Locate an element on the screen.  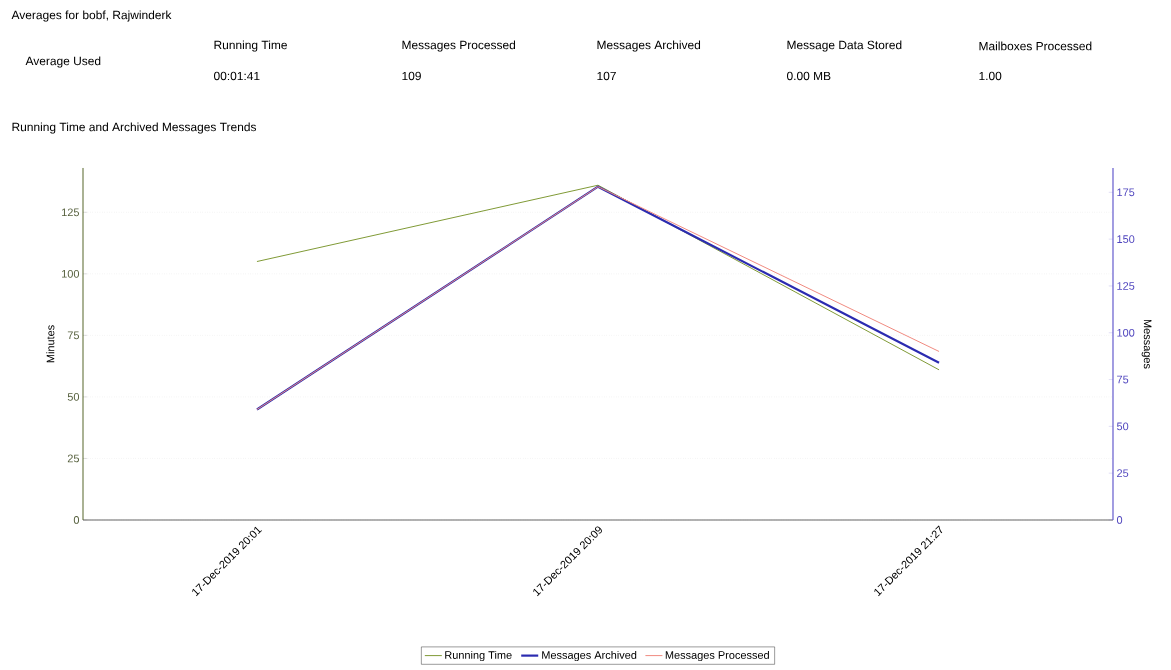
y2-tick-label: 175 is located at coordinates (1126, 192).